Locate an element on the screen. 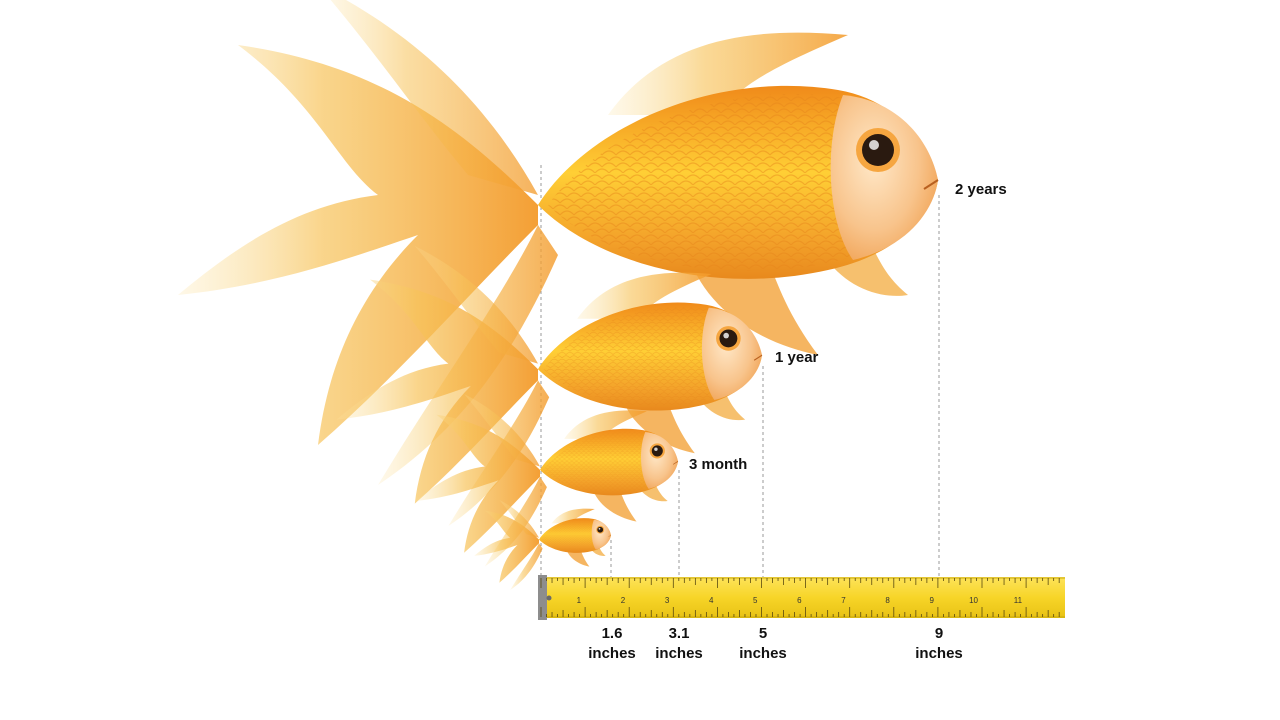  ruler-number: 11 is located at coordinates (1018, 600).